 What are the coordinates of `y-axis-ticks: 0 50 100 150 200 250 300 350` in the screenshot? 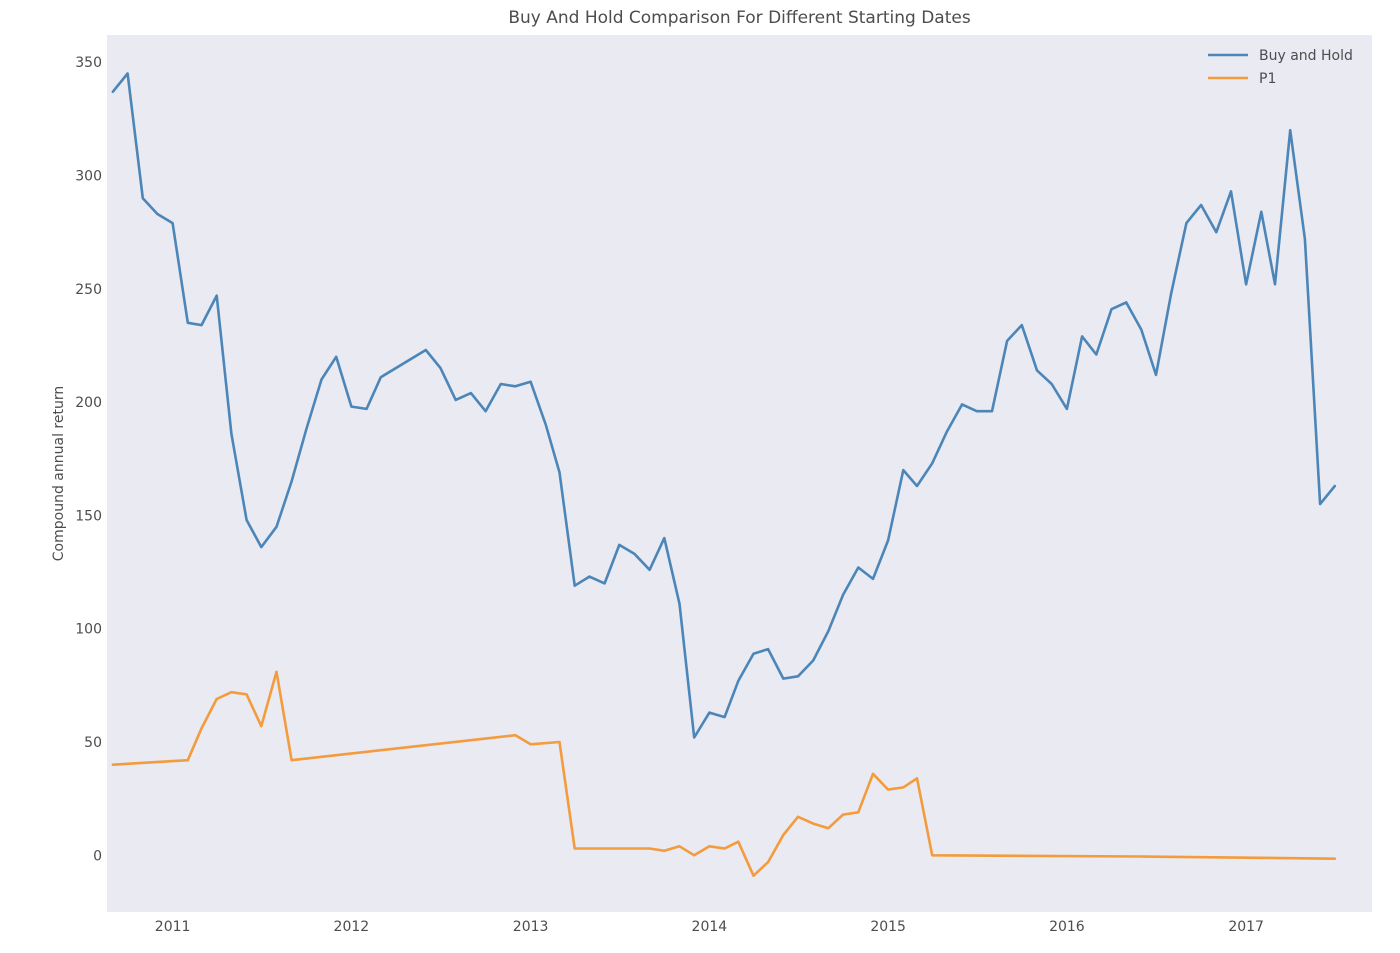 It's located at (88, 459).